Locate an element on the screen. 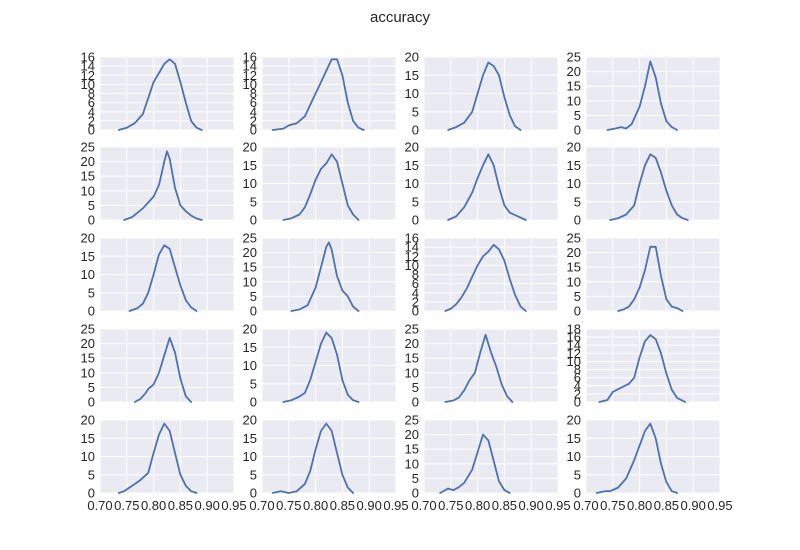 Image resolution: width=800 pixels, height=550 pixels. panel-2-2: 0 5 10 15 20 is located at coordinates (320, 184).